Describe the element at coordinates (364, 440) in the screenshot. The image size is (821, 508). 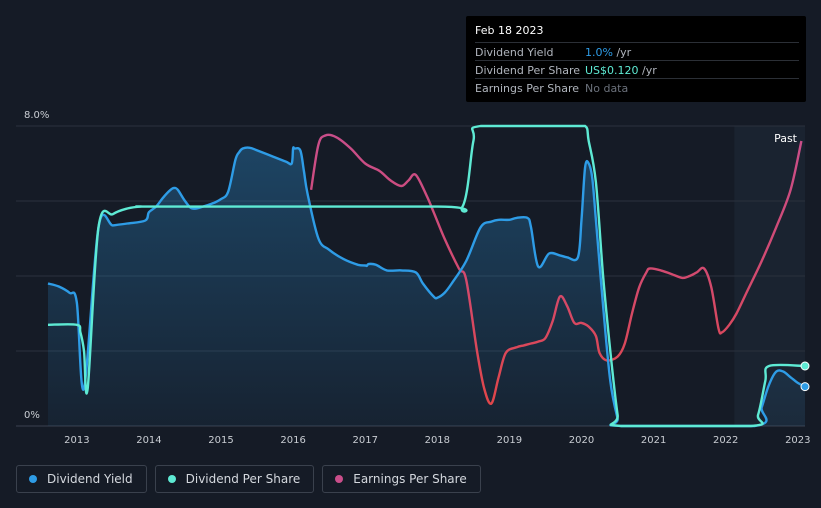
I see `x-tick-label: 2017` at that location.